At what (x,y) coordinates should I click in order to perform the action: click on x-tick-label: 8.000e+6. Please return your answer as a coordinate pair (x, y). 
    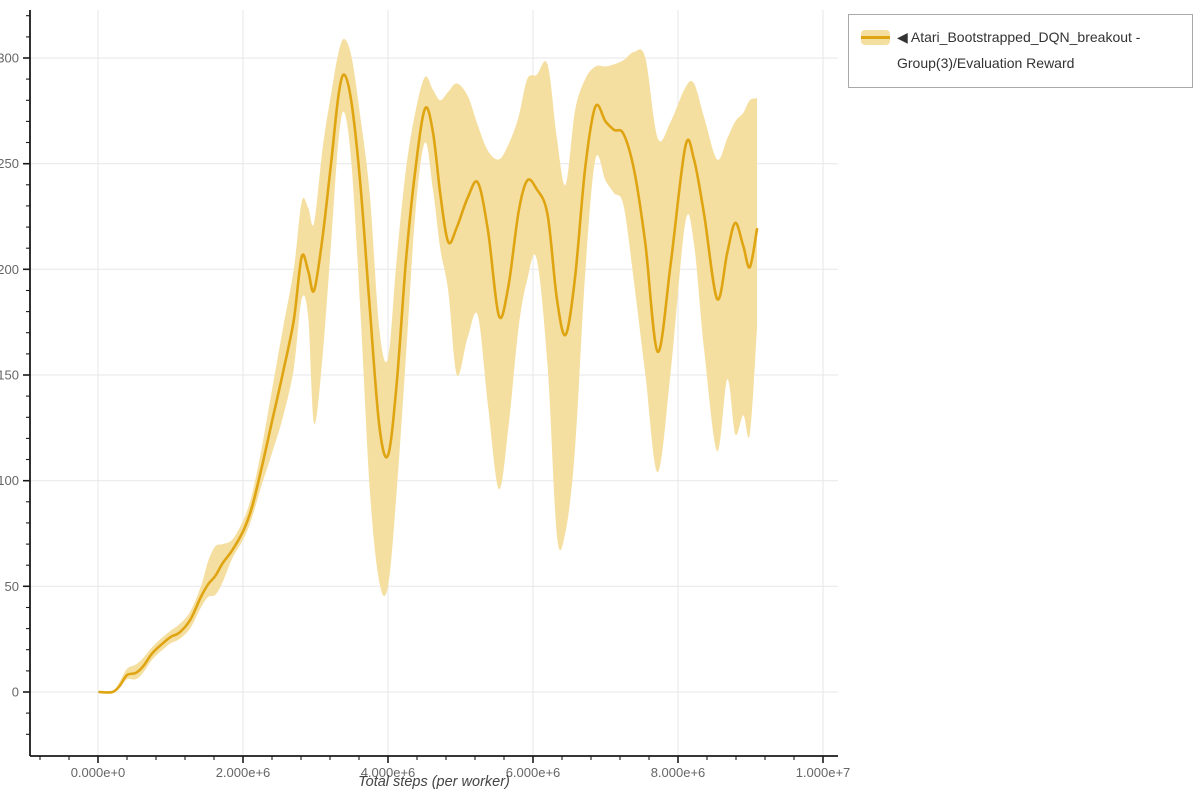
    Looking at the image, I should click on (678, 772).